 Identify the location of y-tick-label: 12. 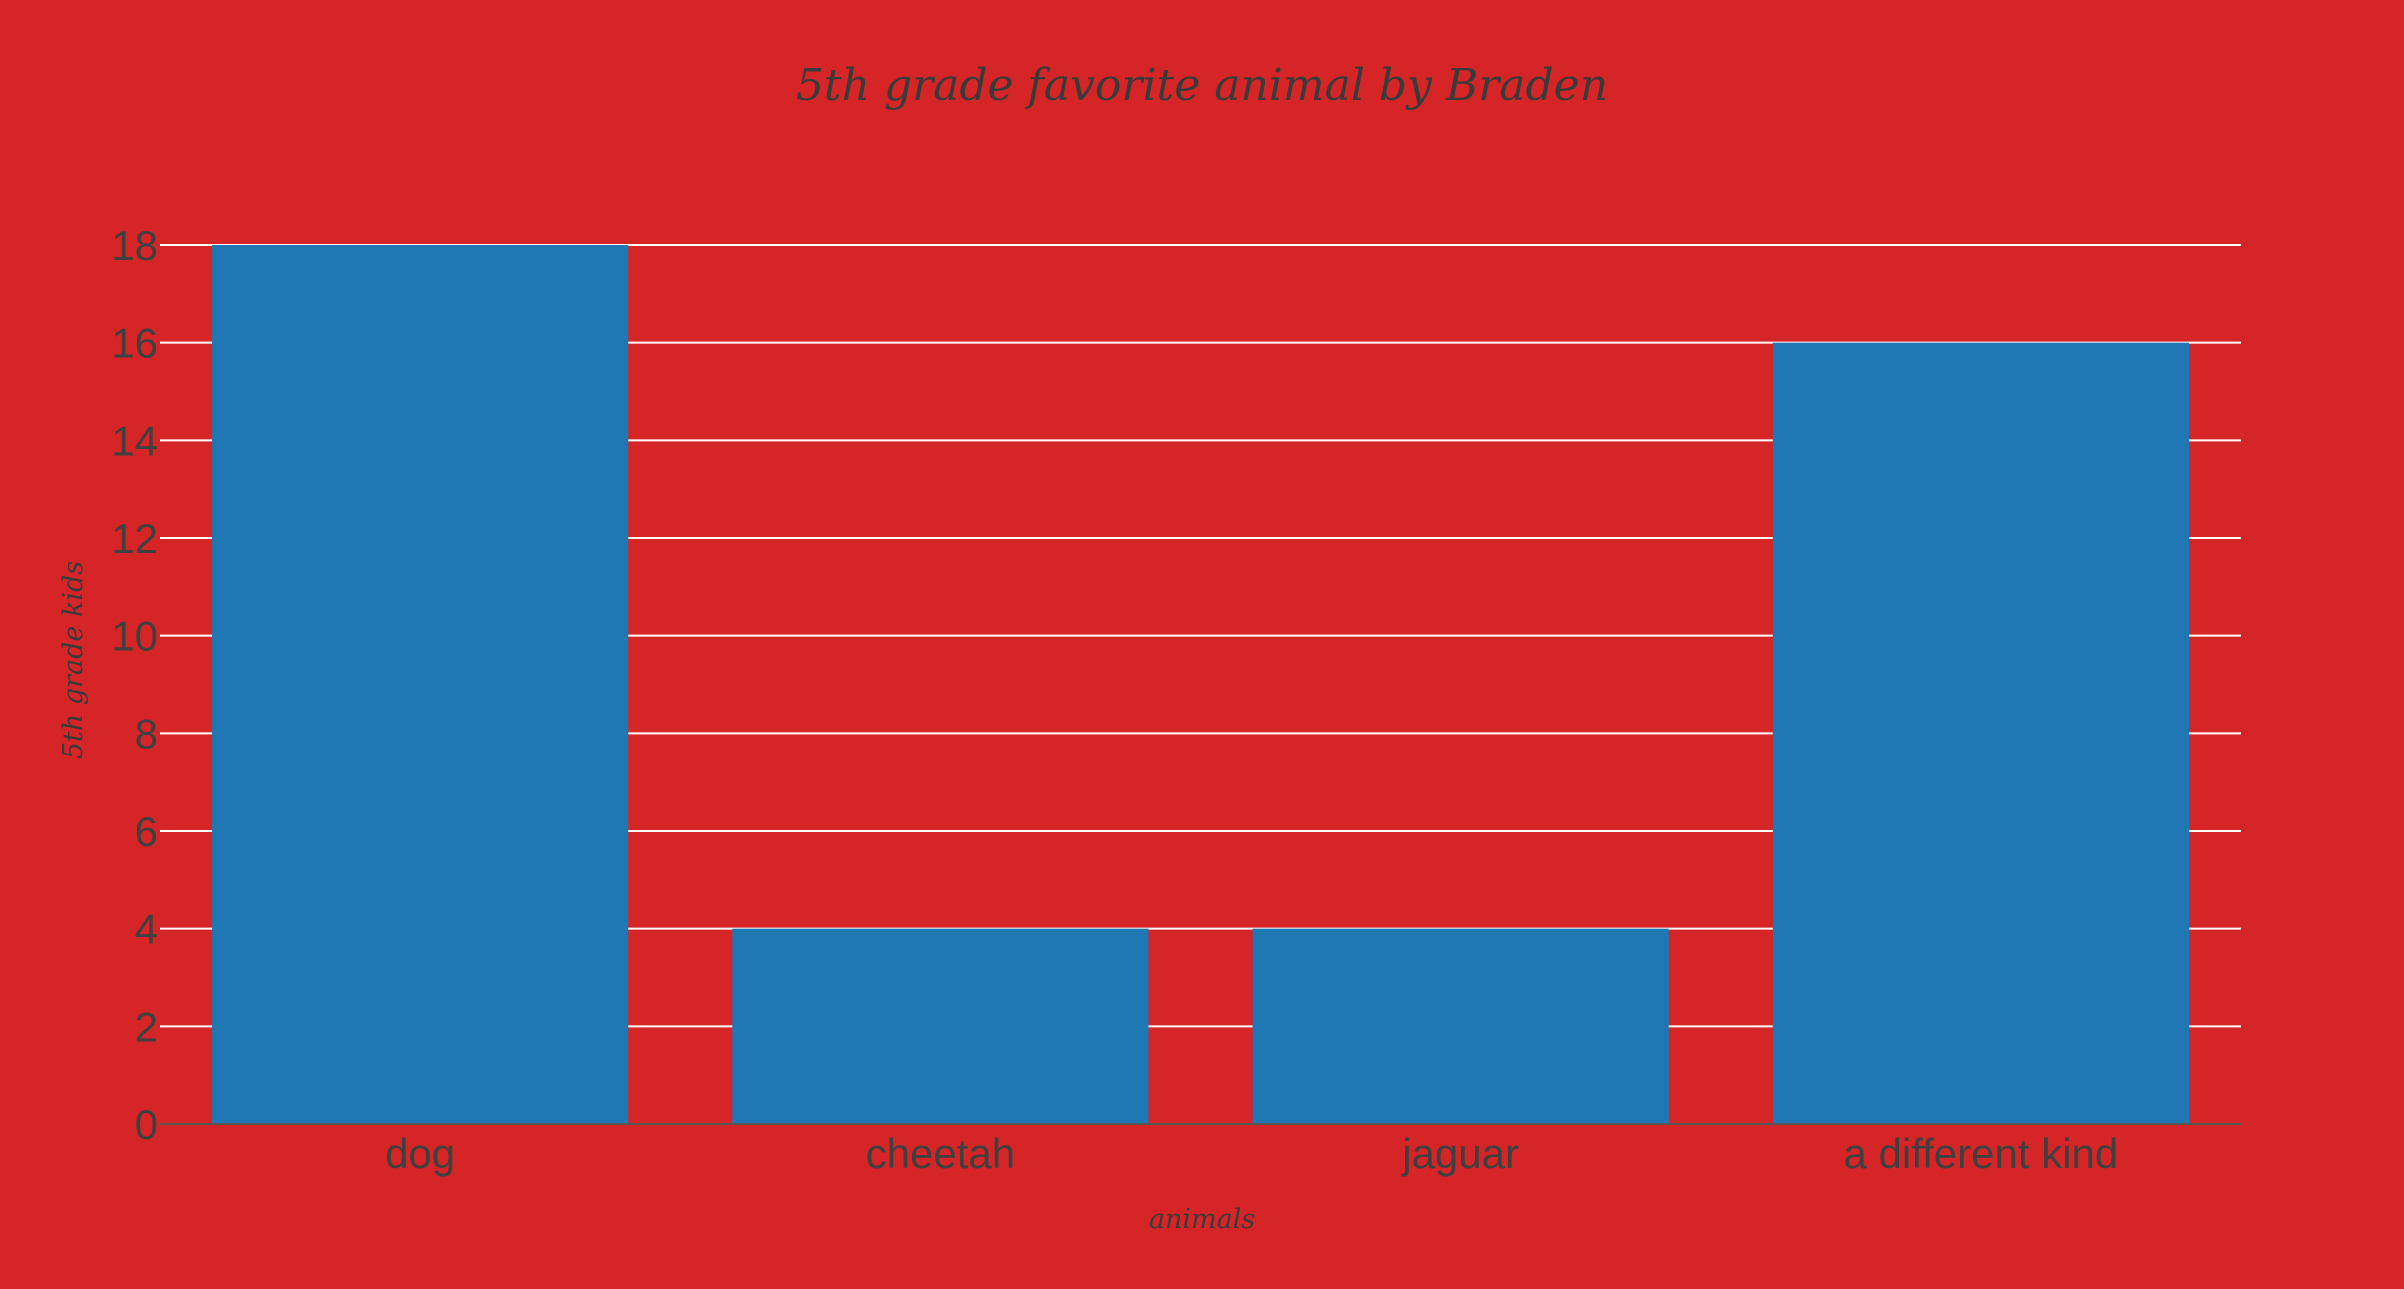
(134, 538).